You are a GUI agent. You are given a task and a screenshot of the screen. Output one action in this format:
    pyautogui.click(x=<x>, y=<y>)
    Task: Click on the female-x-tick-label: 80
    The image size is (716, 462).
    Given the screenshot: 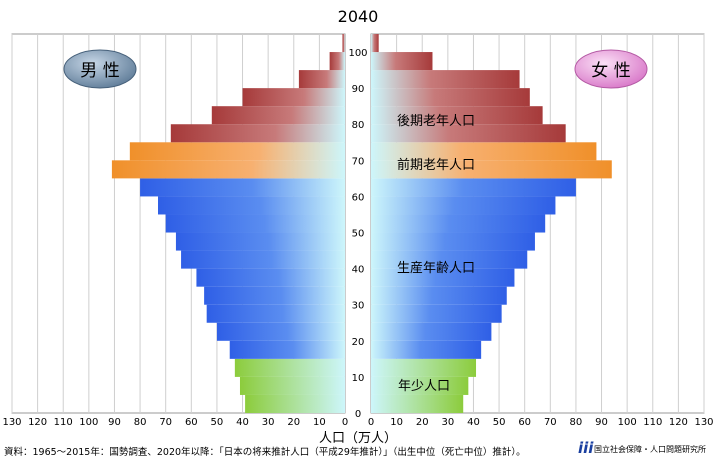 What is the action you would take?
    pyautogui.click(x=576, y=422)
    